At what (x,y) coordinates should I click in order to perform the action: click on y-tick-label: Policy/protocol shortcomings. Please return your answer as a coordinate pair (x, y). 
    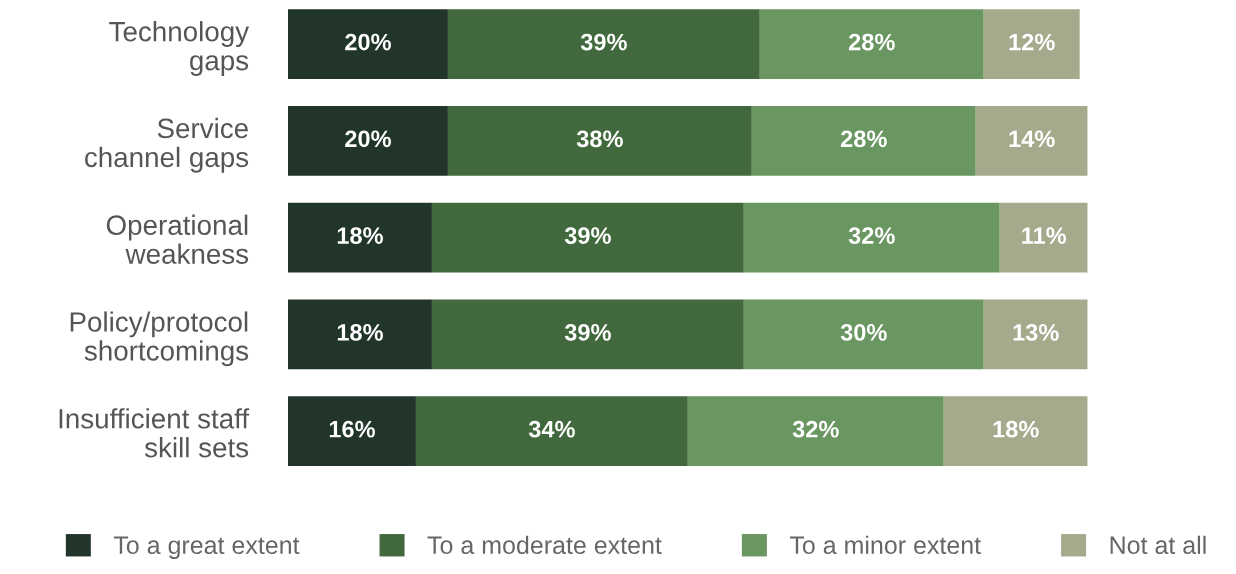
    Looking at the image, I should click on (159, 339).